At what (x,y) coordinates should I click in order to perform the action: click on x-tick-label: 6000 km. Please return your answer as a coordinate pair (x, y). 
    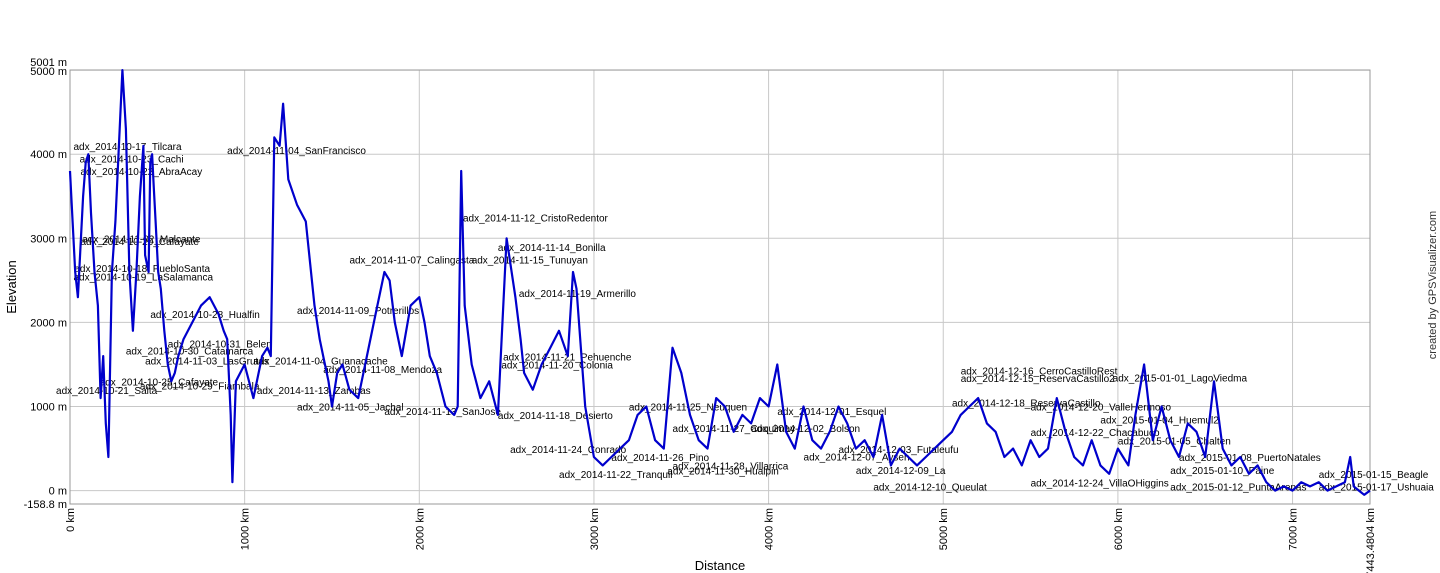
    Looking at the image, I should click on (1119, 529).